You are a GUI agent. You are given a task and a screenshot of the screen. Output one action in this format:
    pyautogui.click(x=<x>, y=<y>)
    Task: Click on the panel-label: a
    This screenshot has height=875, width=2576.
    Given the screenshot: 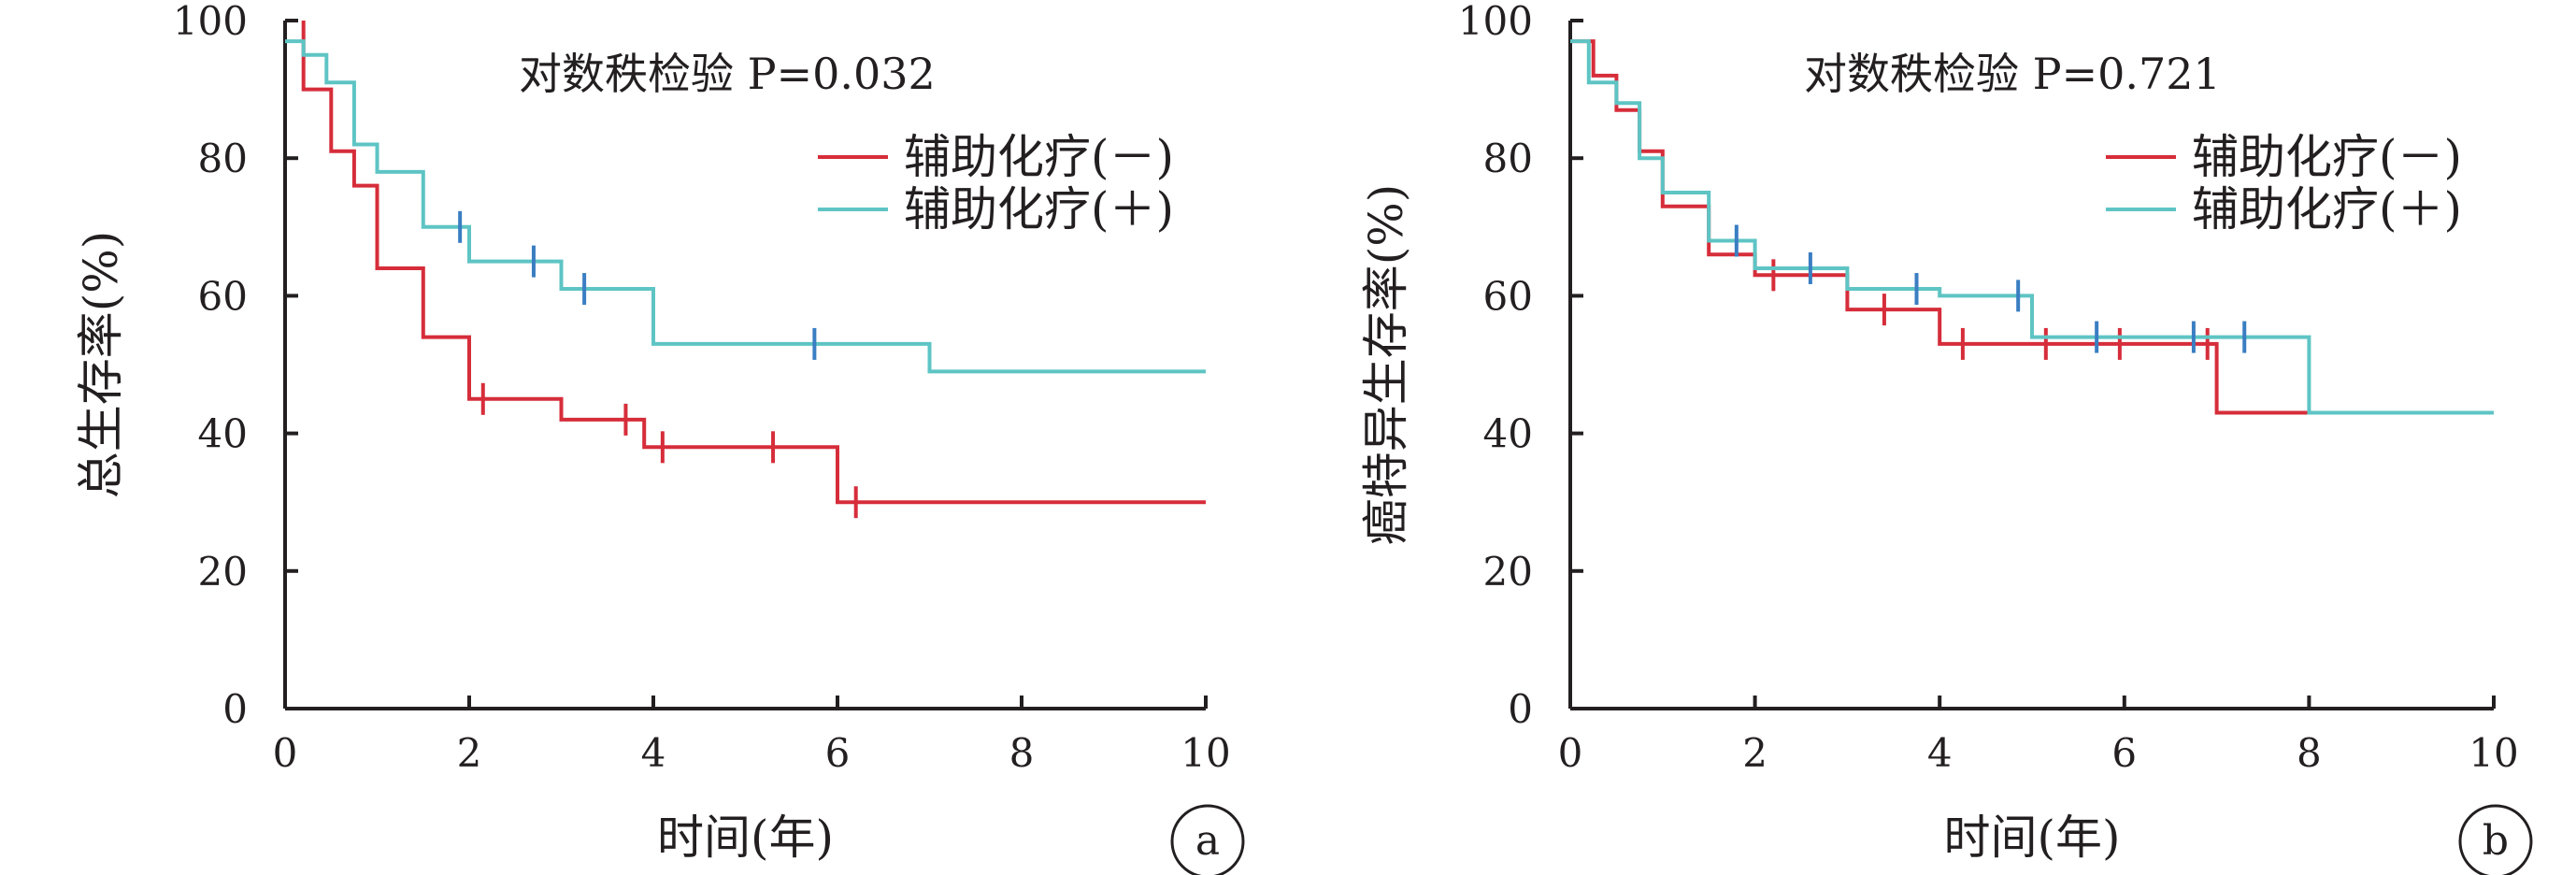 What is the action you would take?
    pyautogui.click(x=1207, y=841)
    